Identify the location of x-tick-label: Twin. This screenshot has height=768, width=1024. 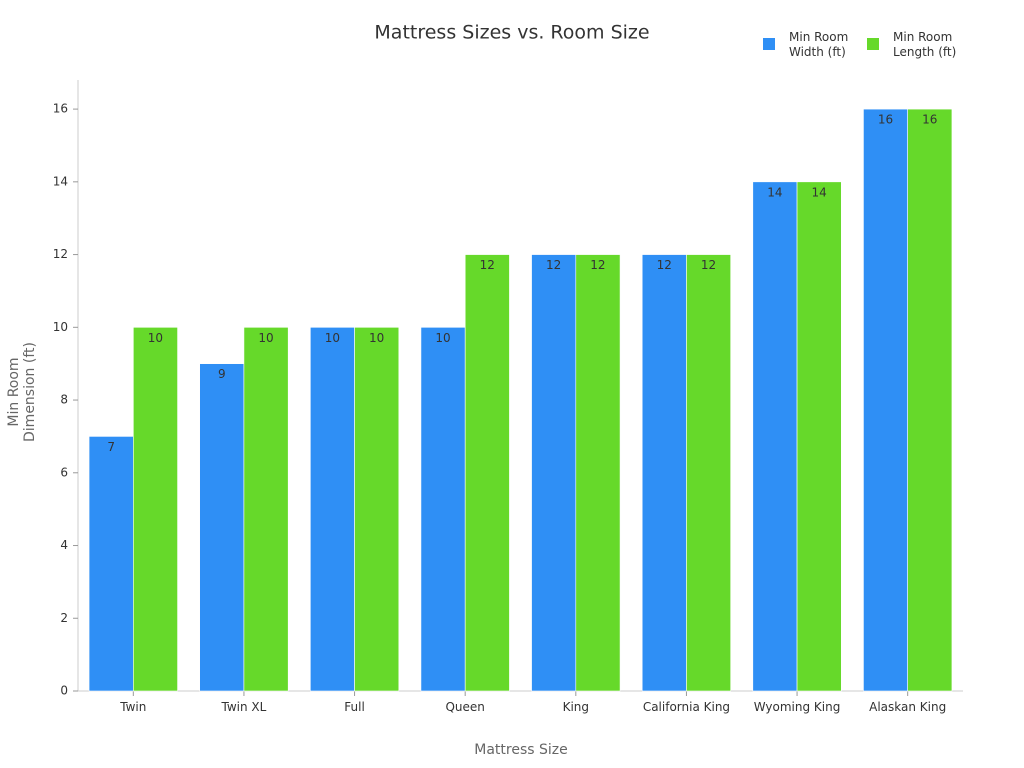
(133, 707).